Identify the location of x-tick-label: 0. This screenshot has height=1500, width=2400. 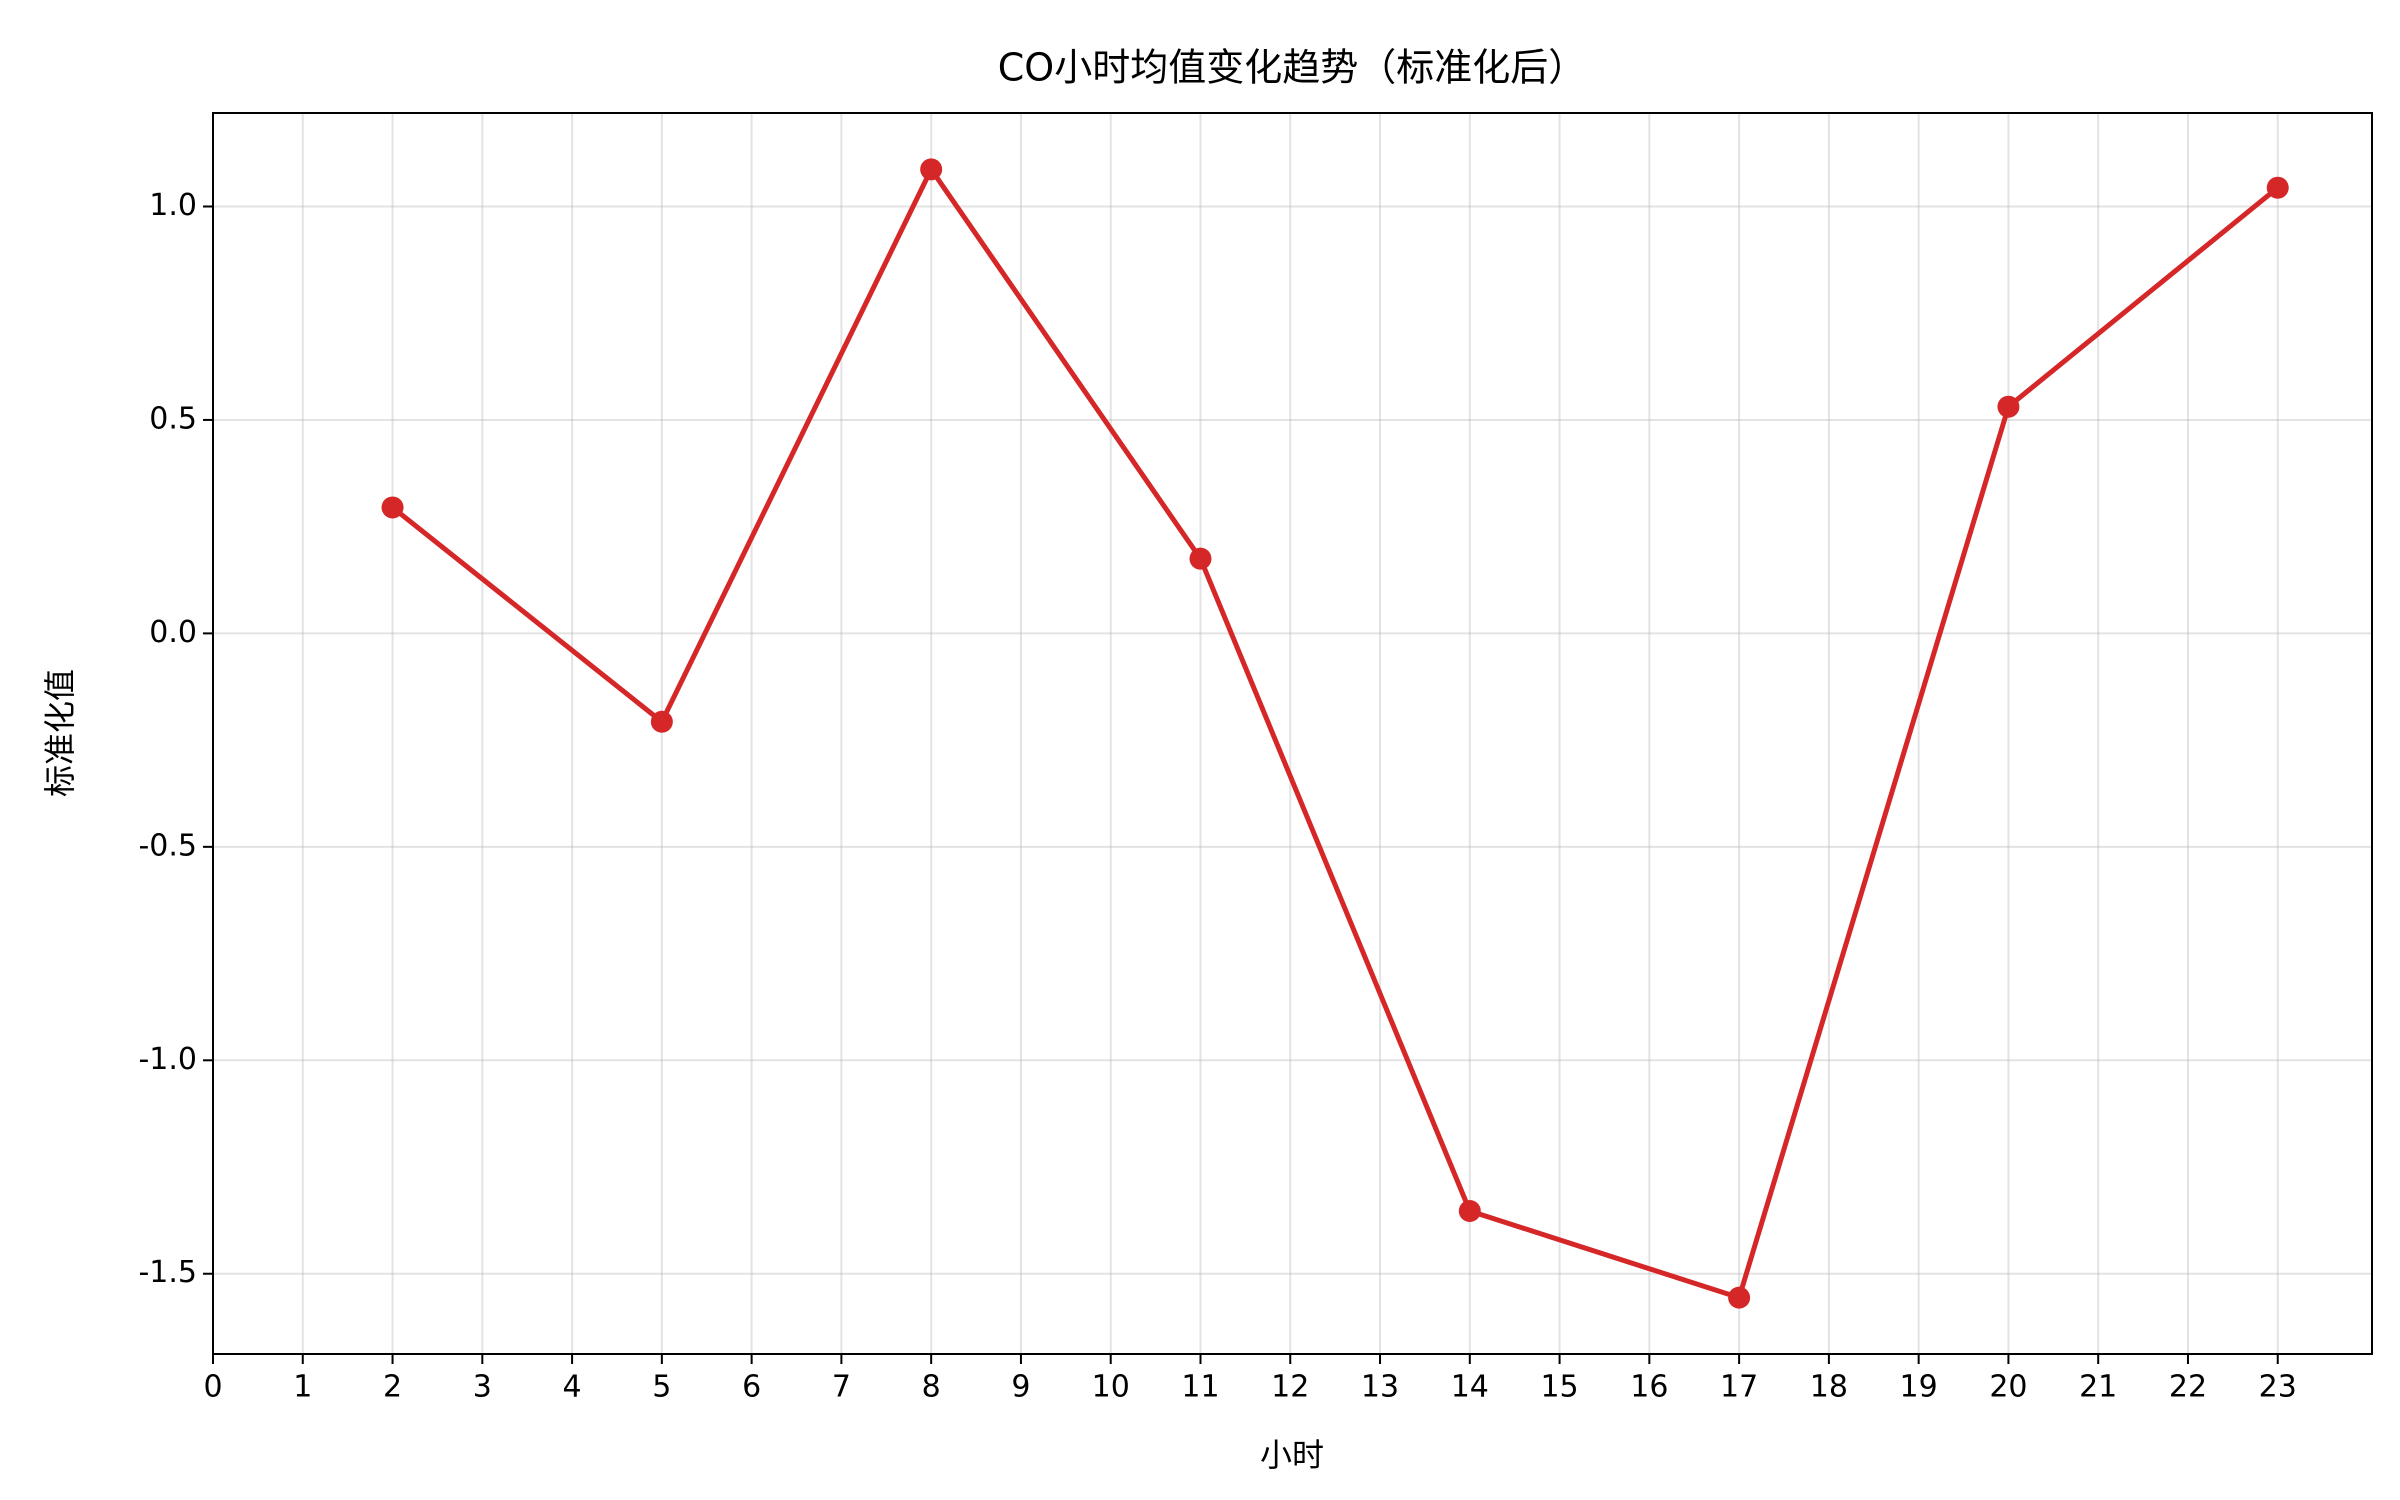
(212, 1387).